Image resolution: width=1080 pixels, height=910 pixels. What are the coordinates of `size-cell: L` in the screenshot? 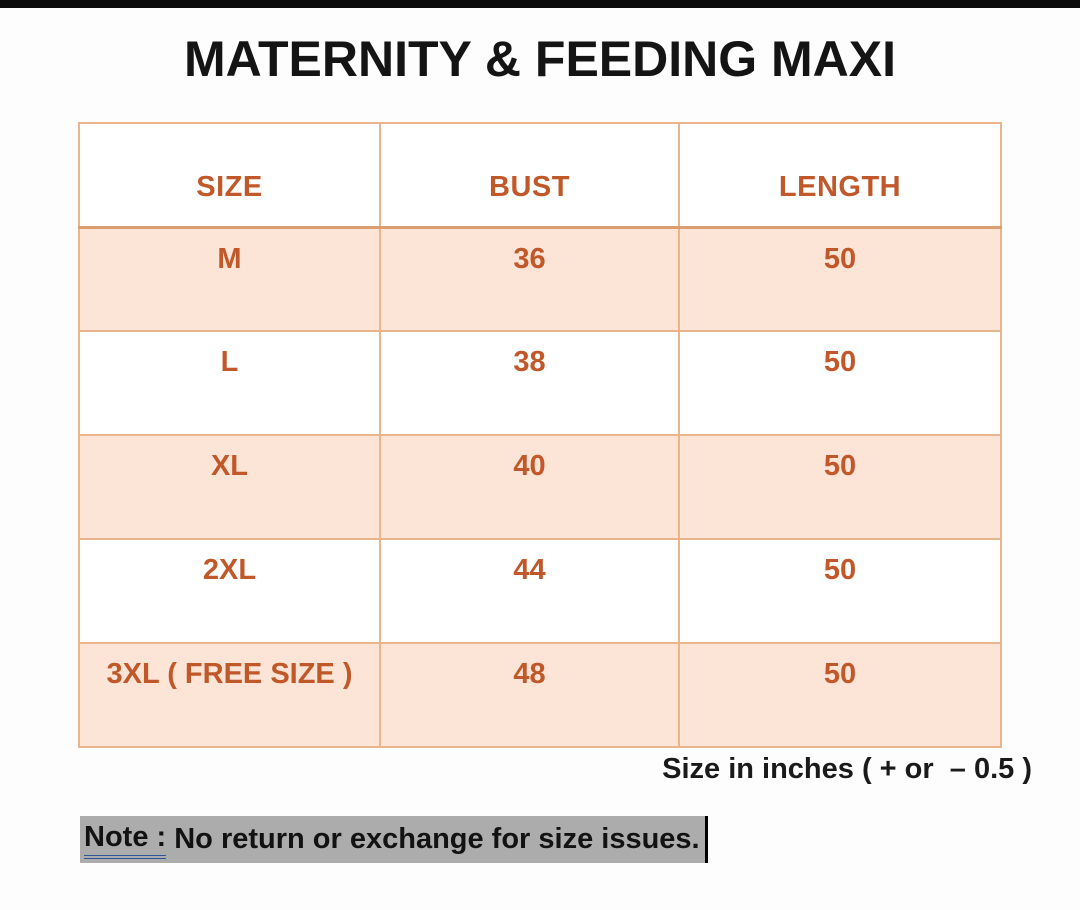 It's located at (229, 383).